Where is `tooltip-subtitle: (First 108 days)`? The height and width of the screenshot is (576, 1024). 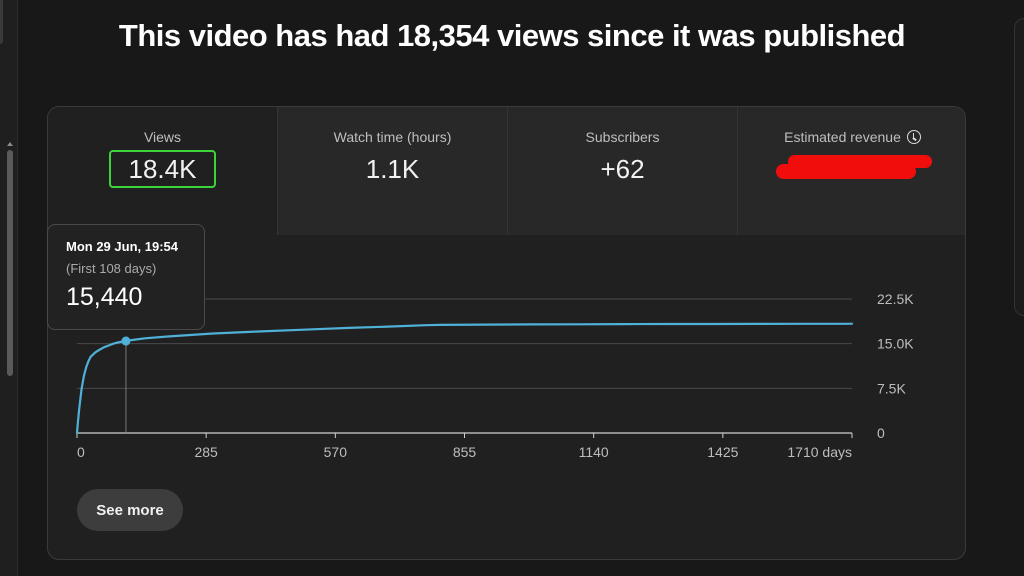
tooltip-subtitle: (First 108 days) is located at coordinates (111, 268).